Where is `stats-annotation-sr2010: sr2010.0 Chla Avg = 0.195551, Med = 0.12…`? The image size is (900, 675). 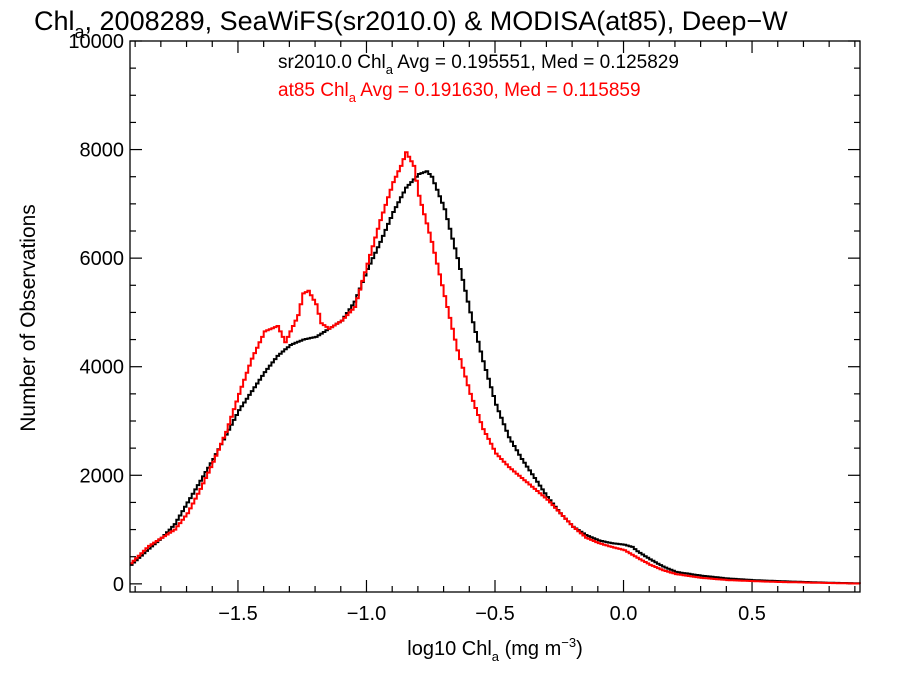
stats-annotation-sr2010: sr2010.0 Chla Avg = 0.195551, Med = 0.12… is located at coordinates (478, 64).